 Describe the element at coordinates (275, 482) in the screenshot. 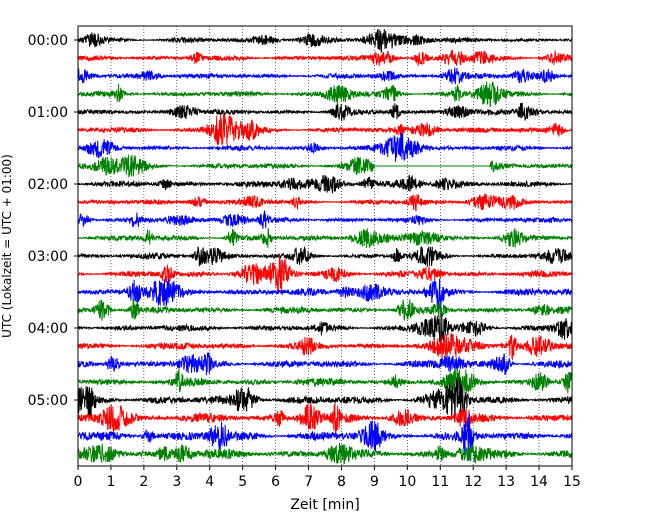

I see `x-tick-label: 6` at that location.